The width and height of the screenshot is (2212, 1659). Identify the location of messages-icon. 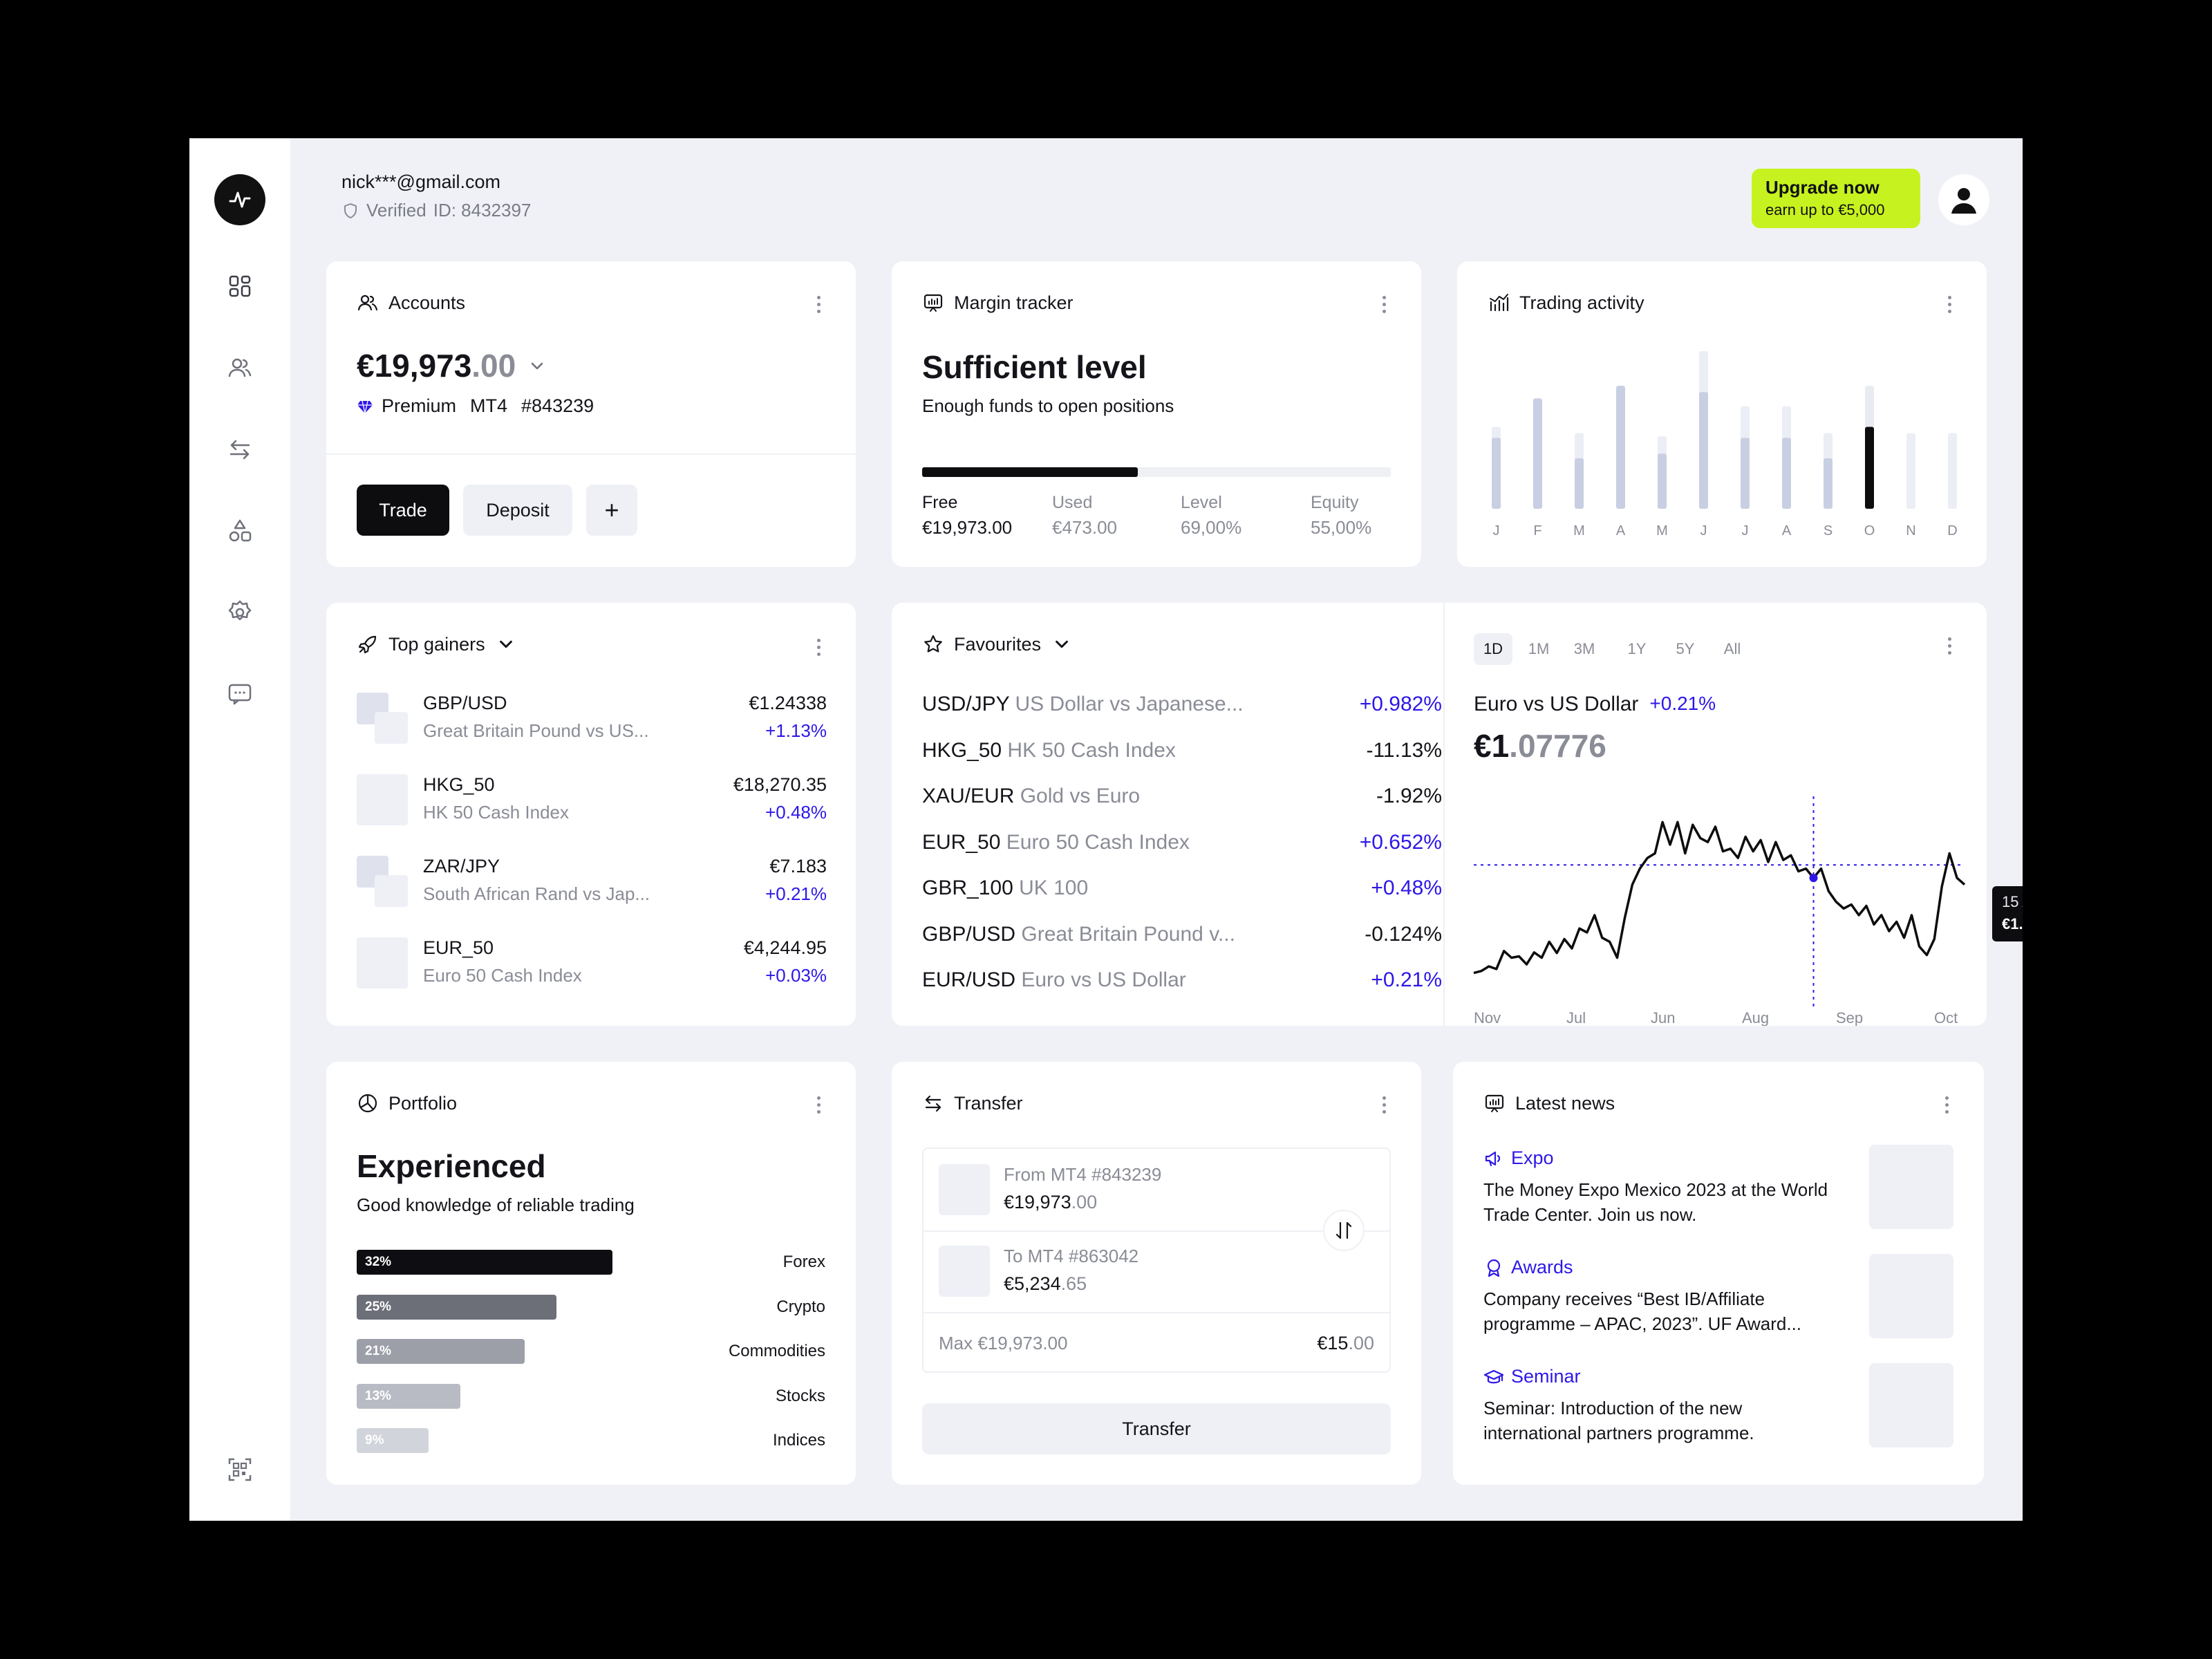
(240, 694).